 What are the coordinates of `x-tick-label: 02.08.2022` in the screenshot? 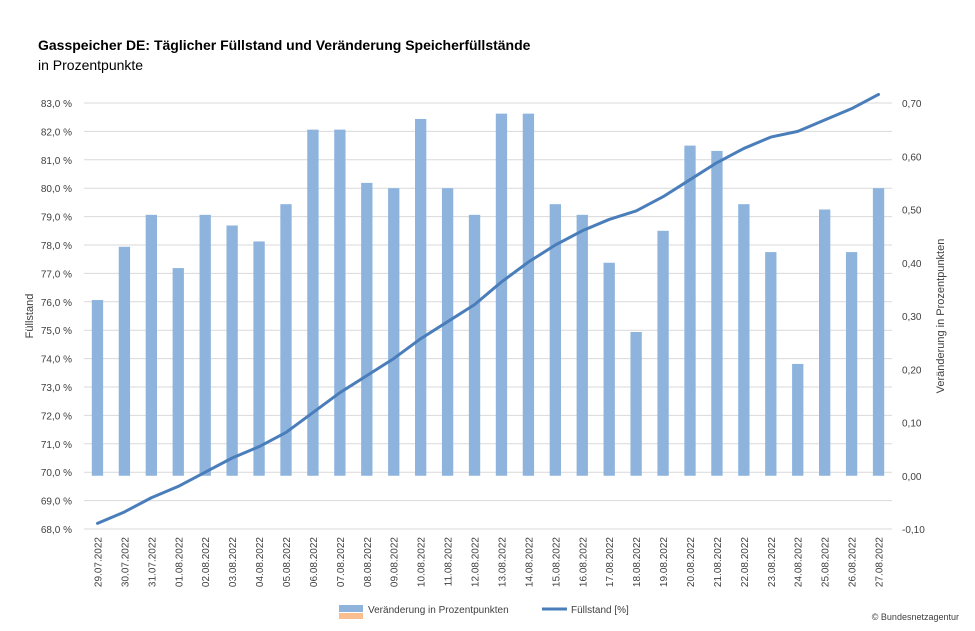 It's located at (206, 562).